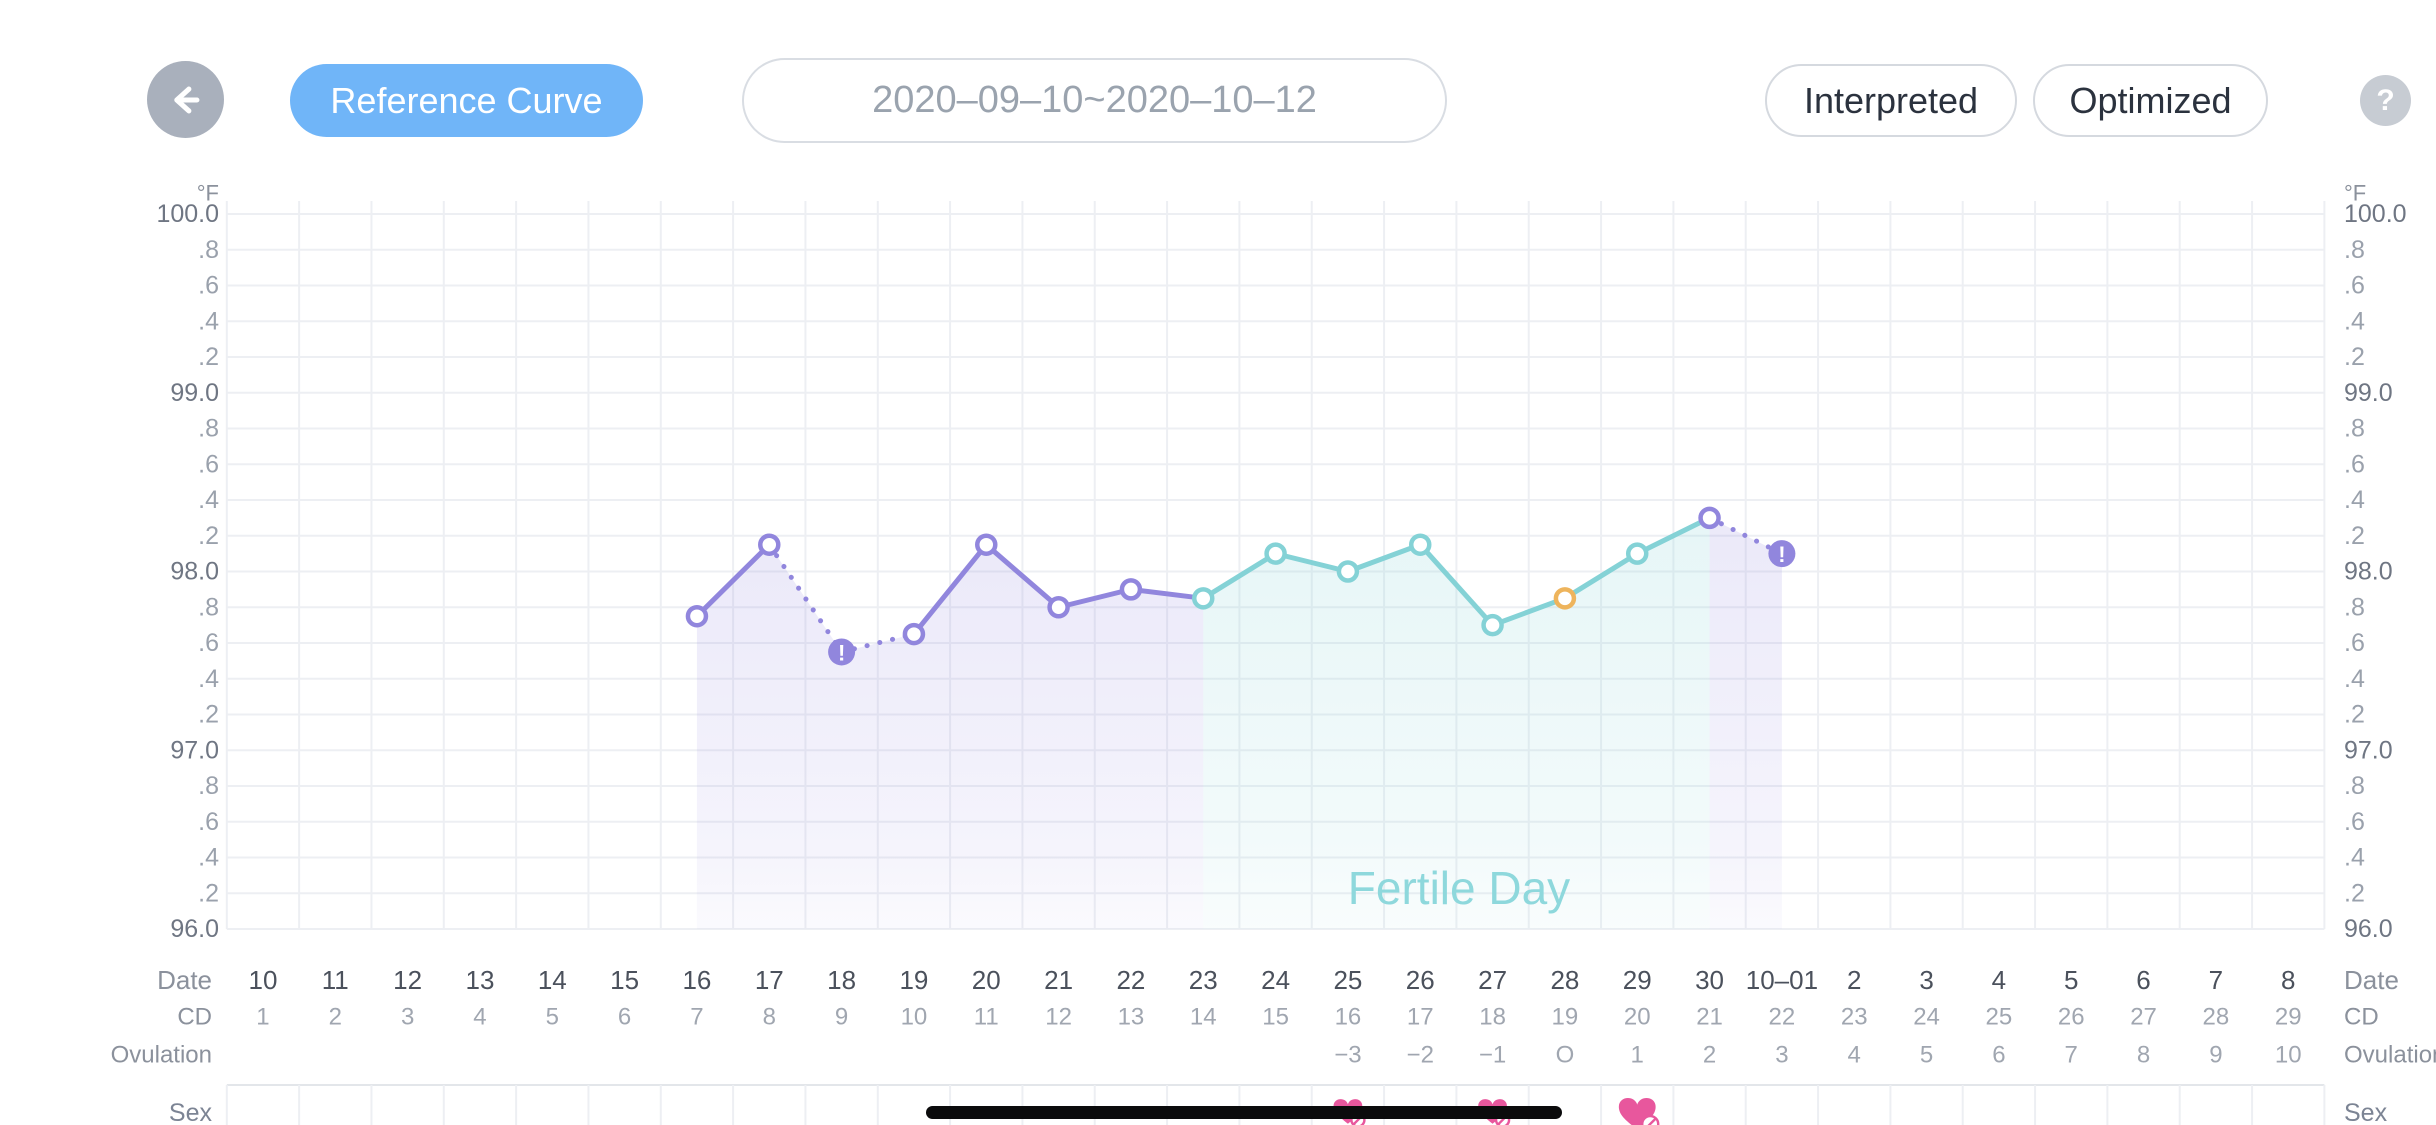 The image size is (2436, 1125). Describe the element at coordinates (1926, 1017) in the screenshot. I see `cd-label: 24` at that location.